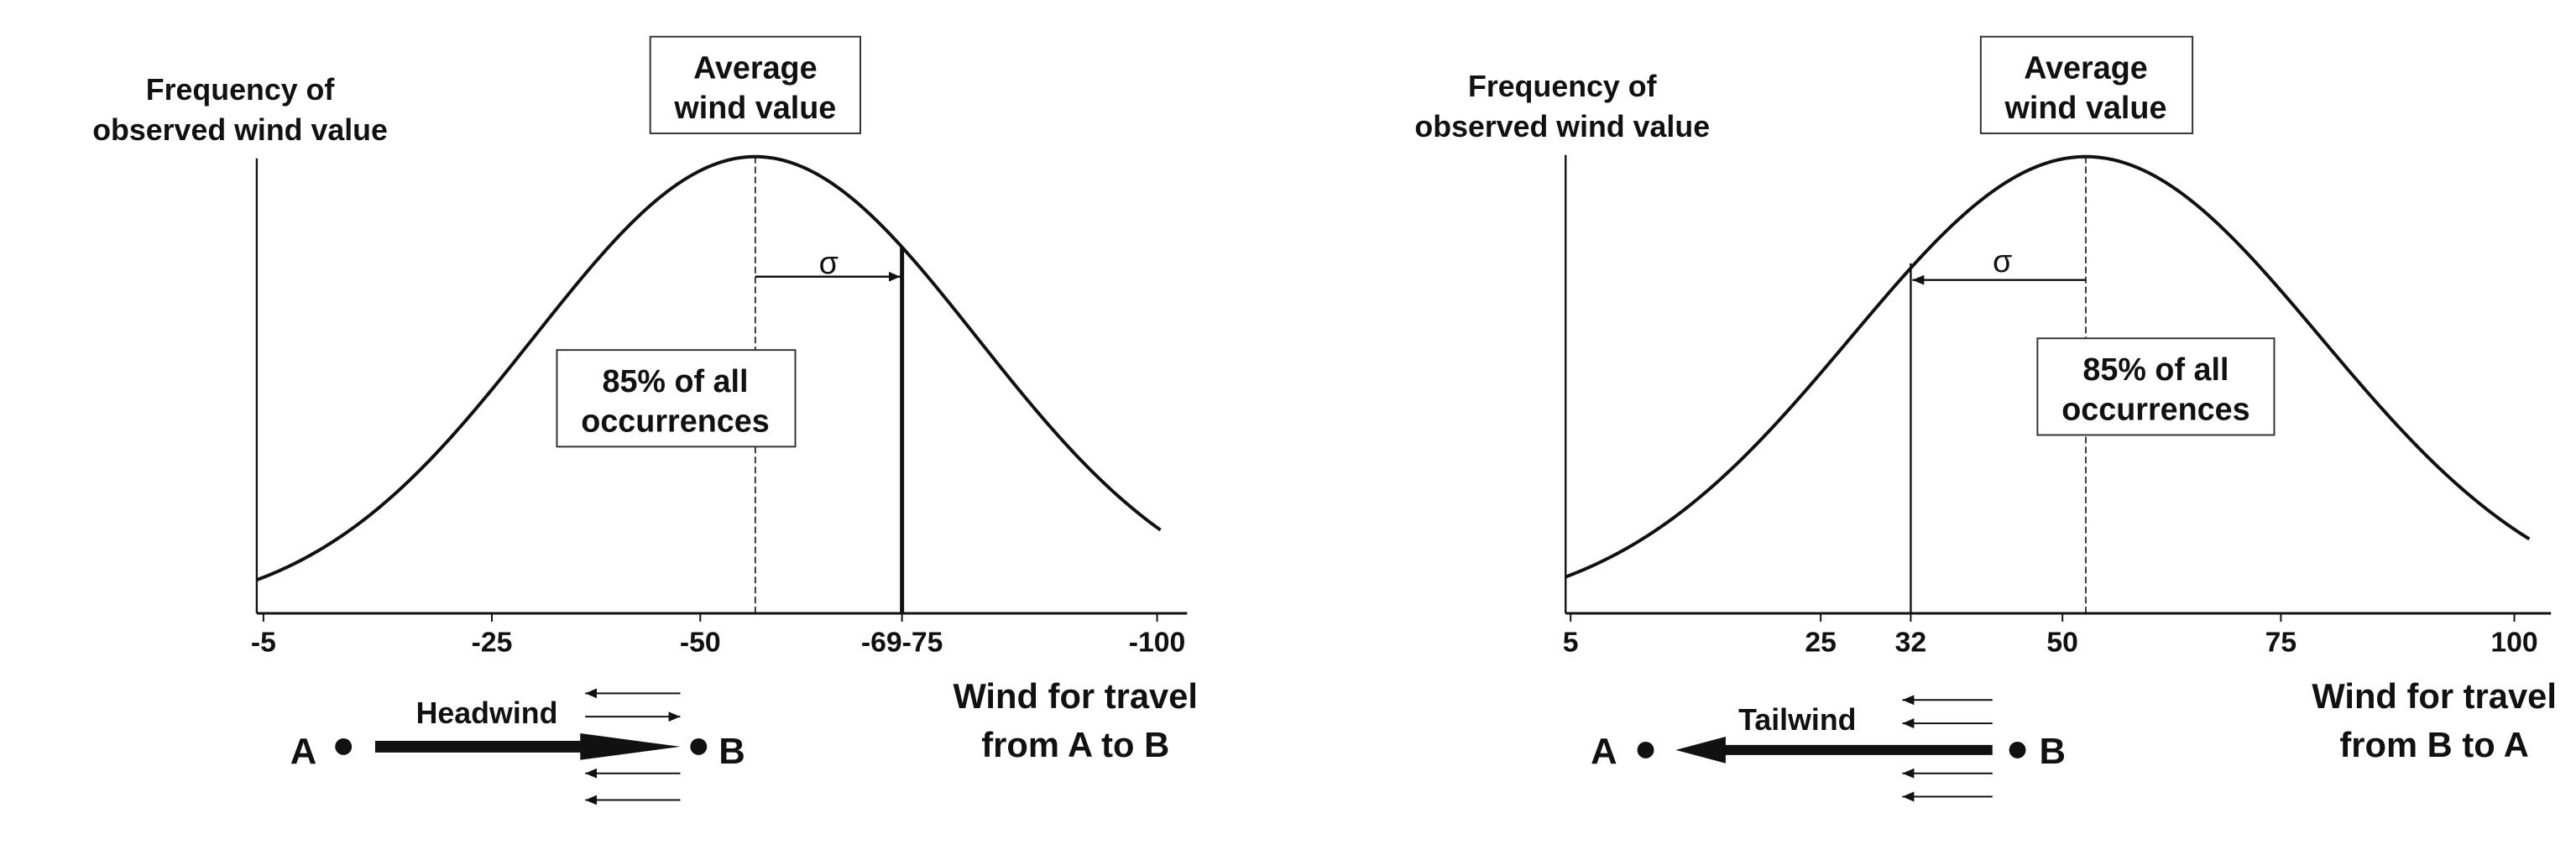  Describe the element at coordinates (902, 643) in the screenshot. I see `x-tick-label: -69-75` at that location.